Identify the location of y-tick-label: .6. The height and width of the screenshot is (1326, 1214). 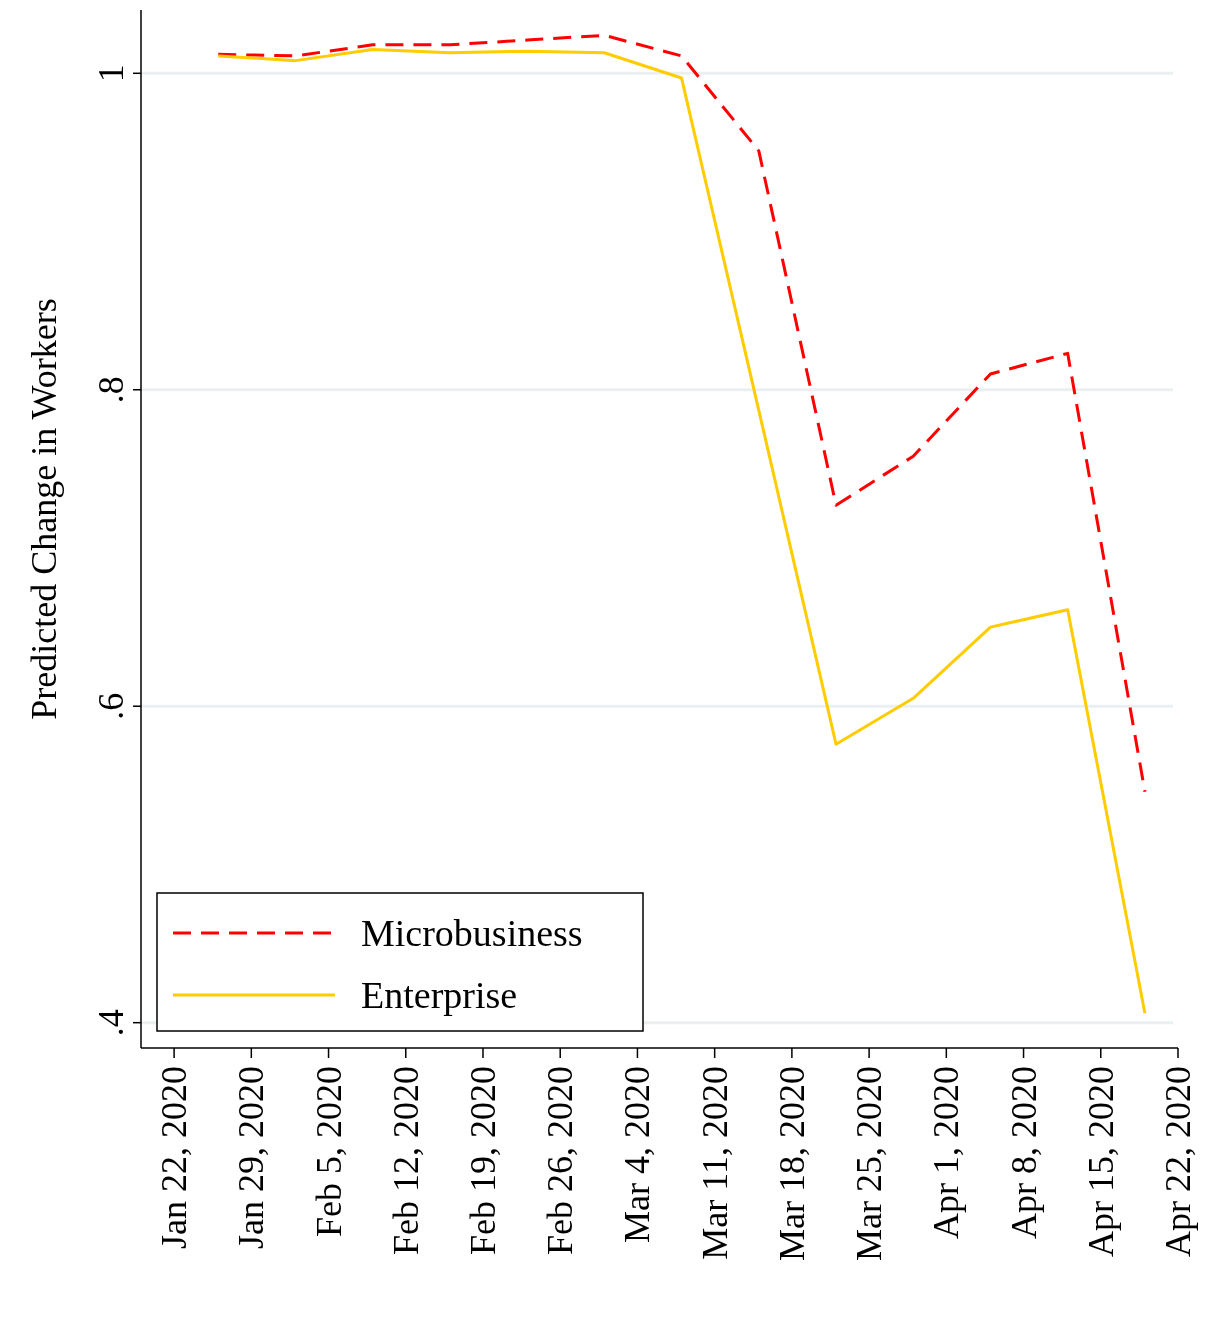
(111, 706).